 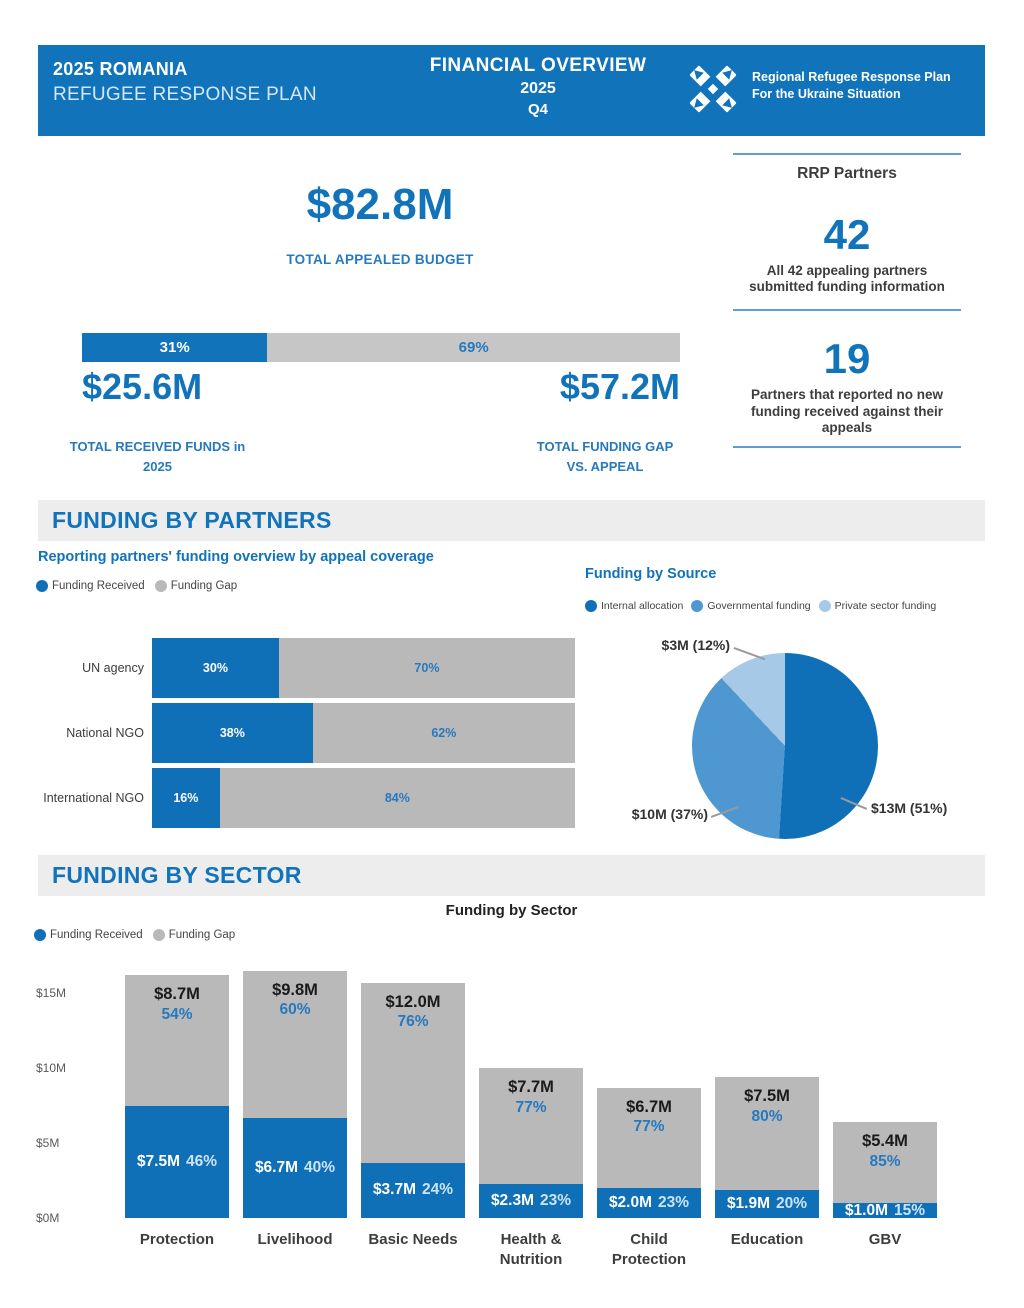 What do you see at coordinates (847, 154) in the screenshot?
I see `panel-divider-top` at bounding box center [847, 154].